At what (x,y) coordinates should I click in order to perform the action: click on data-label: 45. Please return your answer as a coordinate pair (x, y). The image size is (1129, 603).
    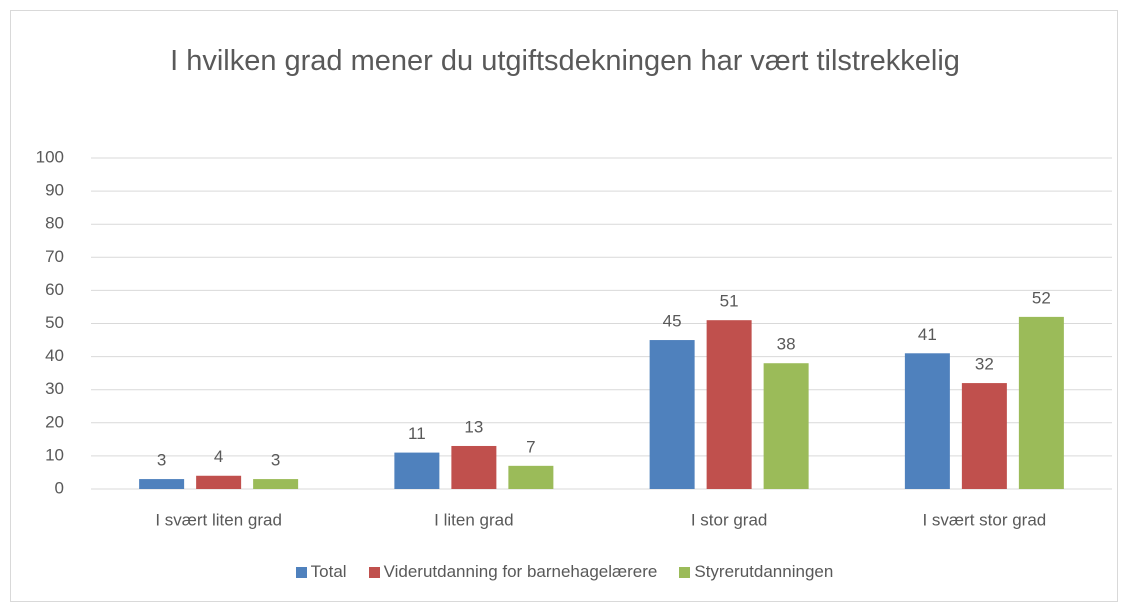
    Looking at the image, I should click on (672, 321).